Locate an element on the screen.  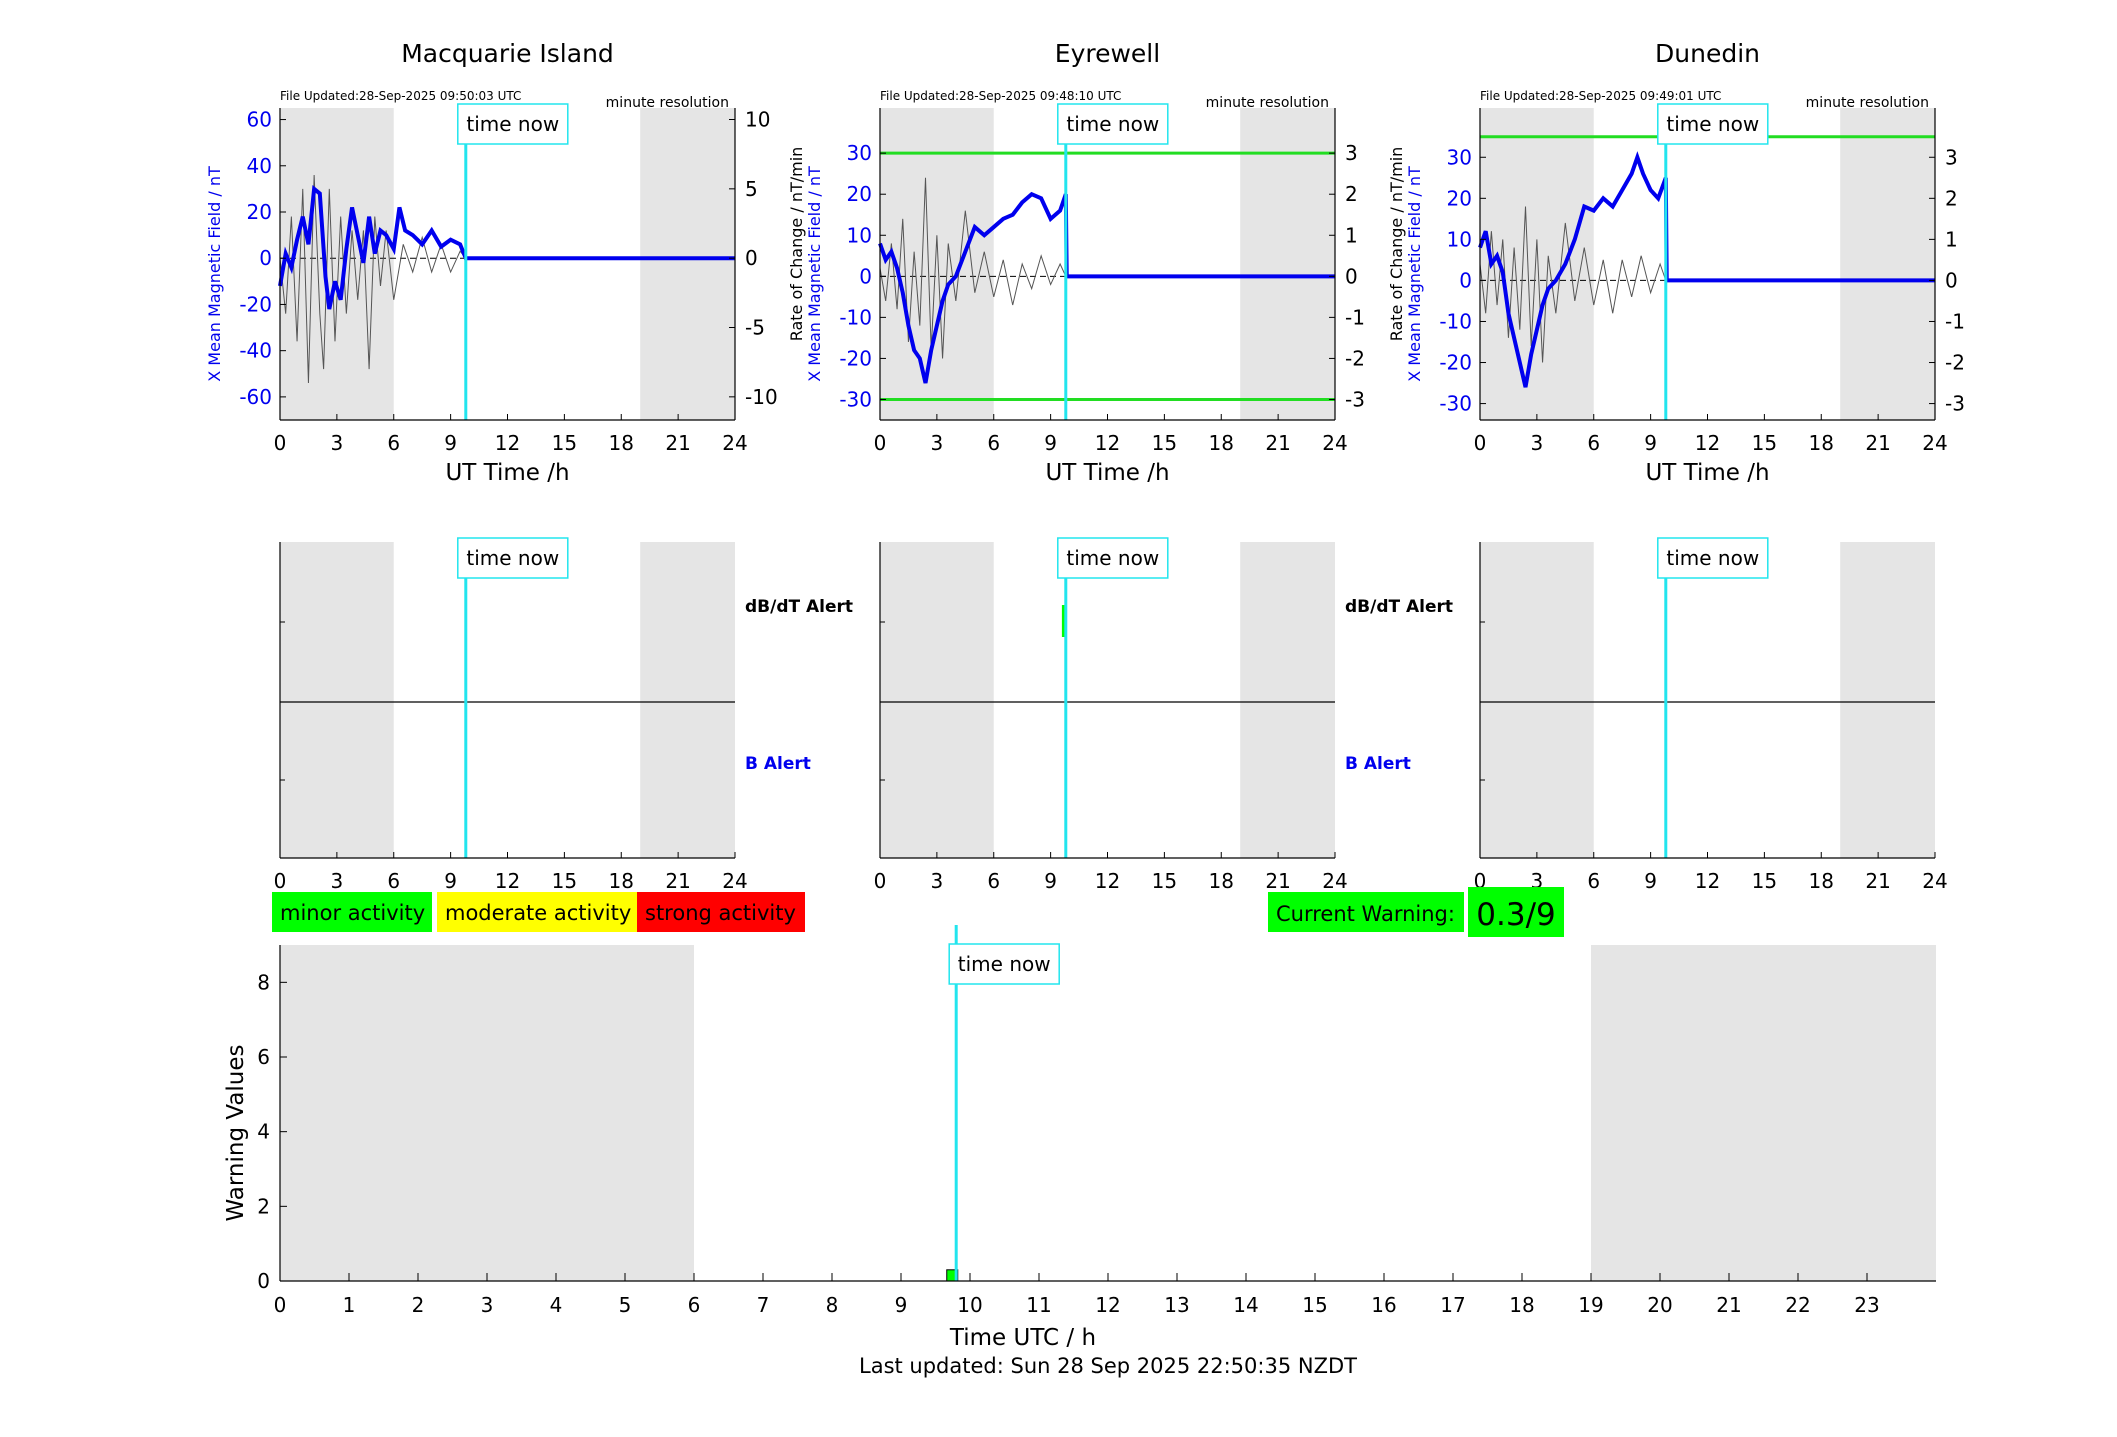
left-tick-label: -10 is located at coordinates (855, 317).